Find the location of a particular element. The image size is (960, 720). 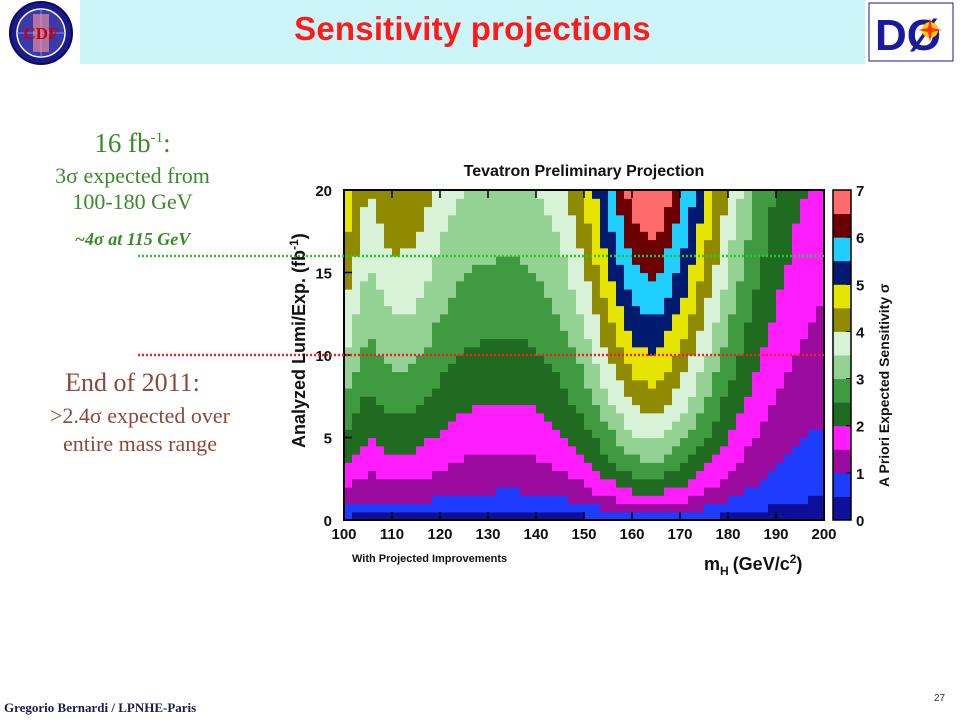

note-16-fb-colon: : is located at coordinates (167, 143).